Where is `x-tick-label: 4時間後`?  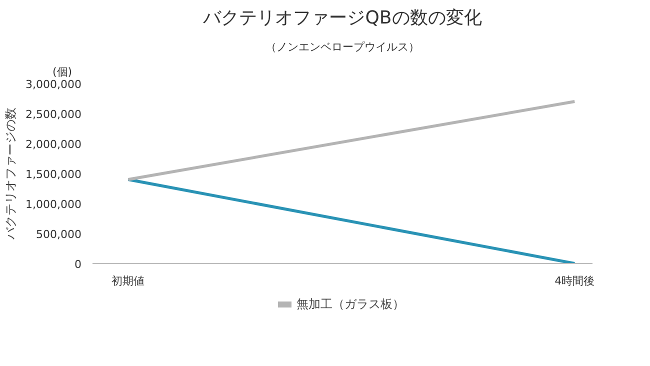 x-tick-label: 4時間後 is located at coordinates (574, 281).